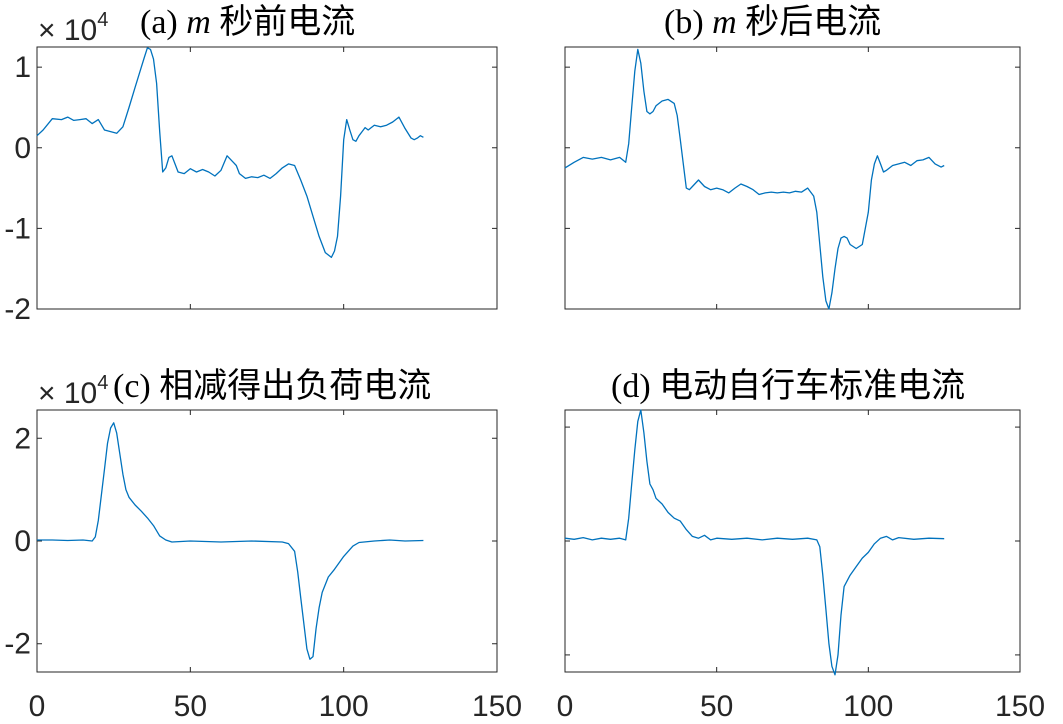  Describe the element at coordinates (17, 228) in the screenshot. I see `y-tick-label: -1` at that location.